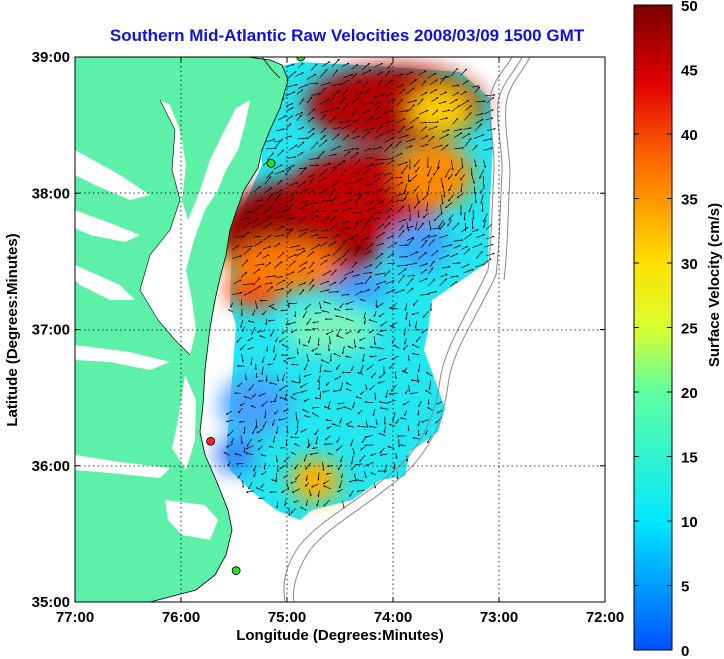 The image size is (724, 659). I want to click on y-tick-label: 35:00, so click(51, 602).